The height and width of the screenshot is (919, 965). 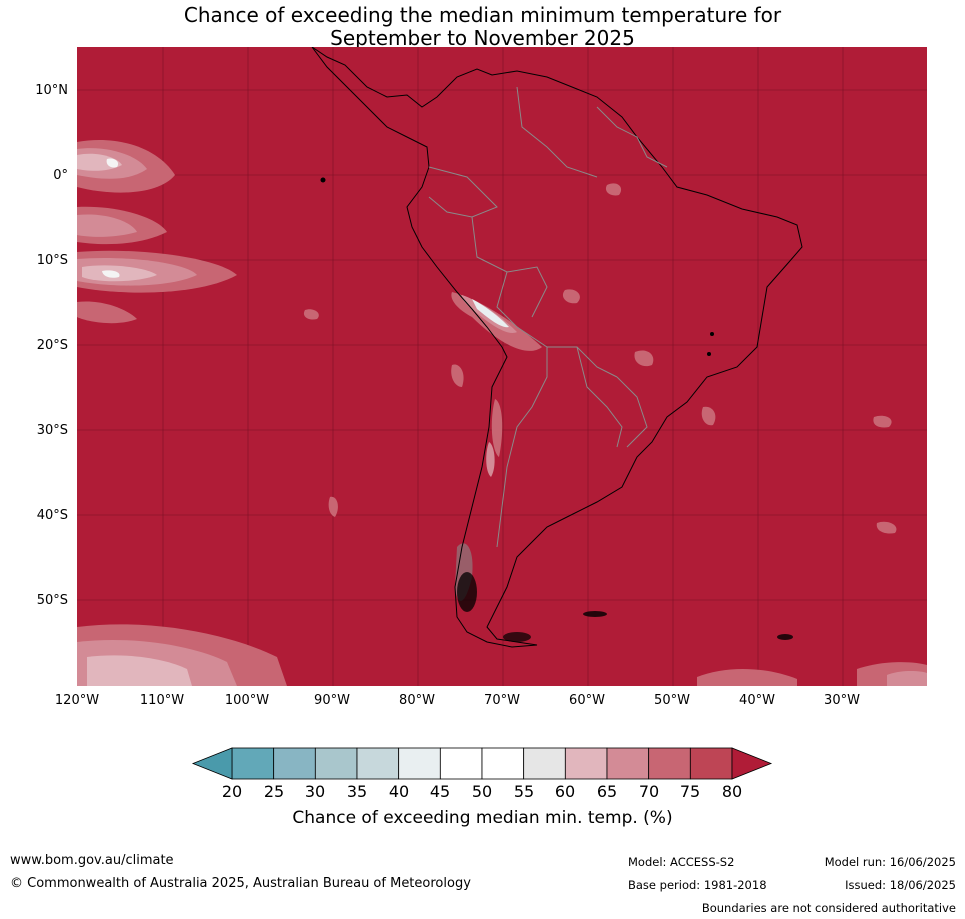 What do you see at coordinates (681, 862) in the screenshot?
I see `model-text: Model: ACCESS-S2` at bounding box center [681, 862].